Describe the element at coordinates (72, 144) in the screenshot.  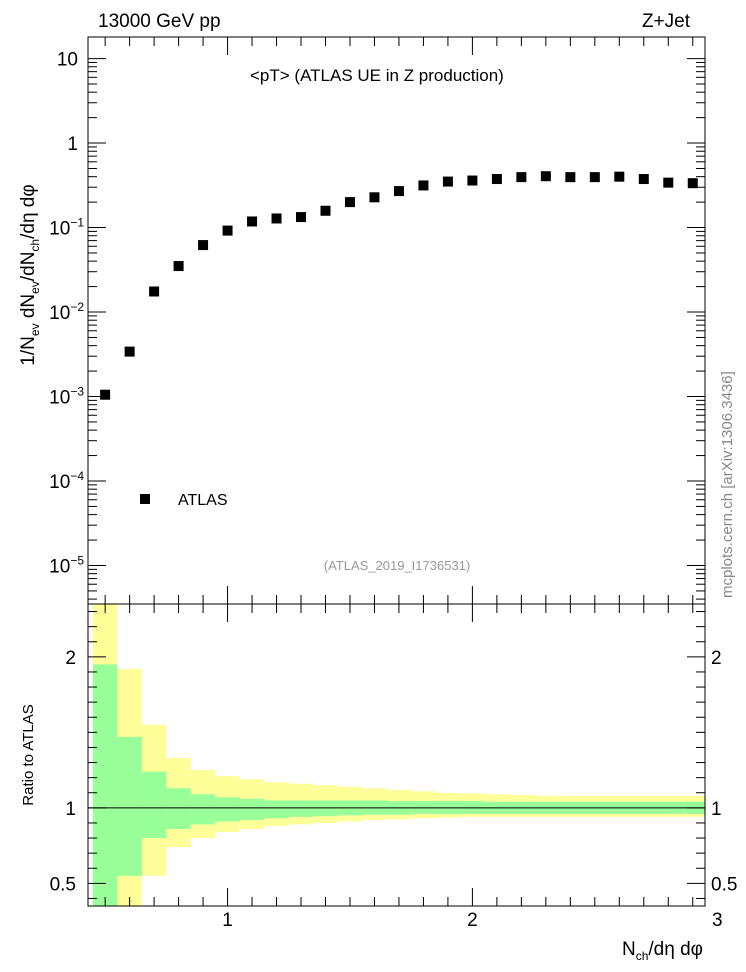
I see `y-tick-label: 1` at that location.